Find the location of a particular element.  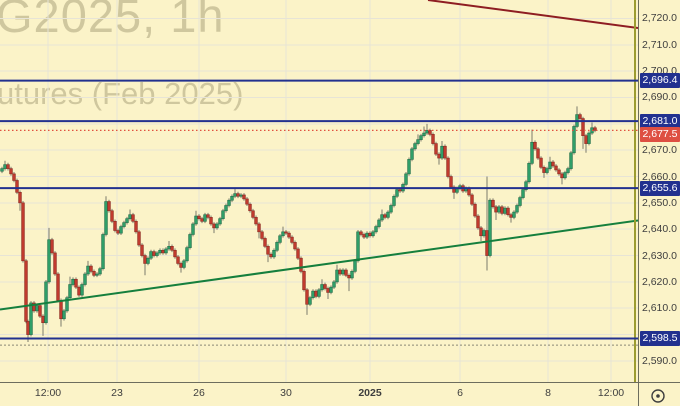

trendline-descending-resistance is located at coordinates (532, 14).